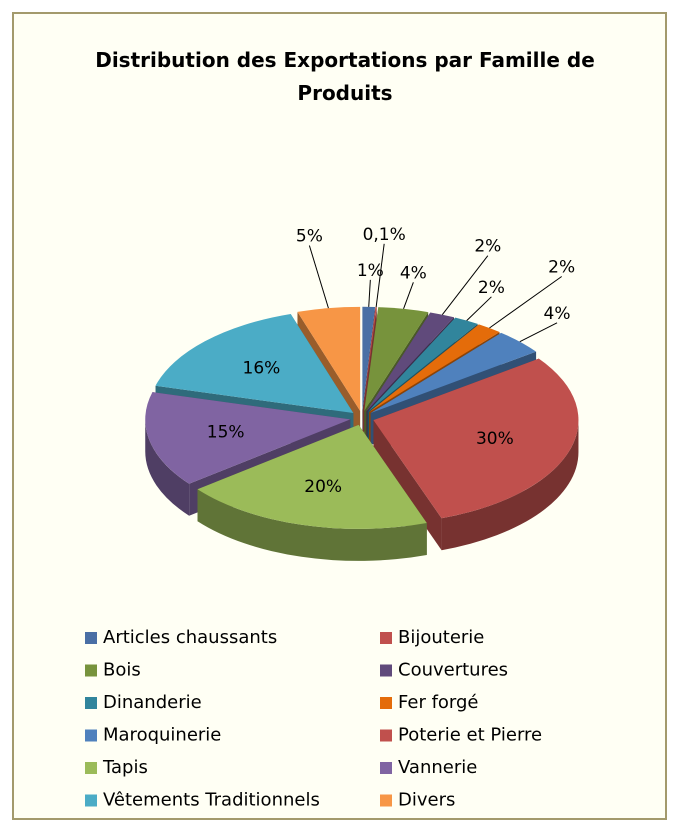 This screenshot has height=832, width=681. What do you see at coordinates (441, 637) in the screenshot?
I see `legend-label: Bijouterie` at bounding box center [441, 637].